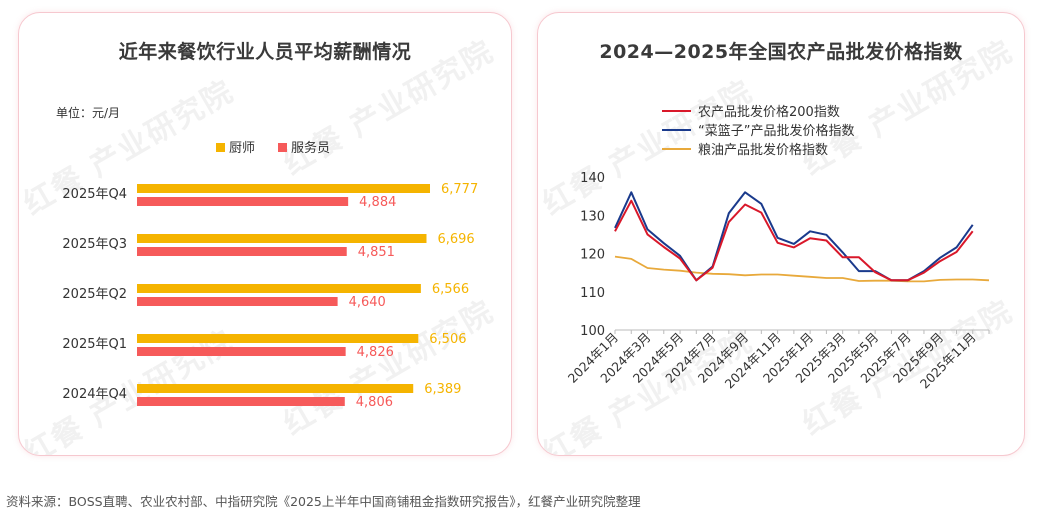 The image size is (1038, 515). What do you see at coordinates (769, 112) in the screenshot?
I see `legend-label: 农产品批发价格200指数` at bounding box center [769, 112].